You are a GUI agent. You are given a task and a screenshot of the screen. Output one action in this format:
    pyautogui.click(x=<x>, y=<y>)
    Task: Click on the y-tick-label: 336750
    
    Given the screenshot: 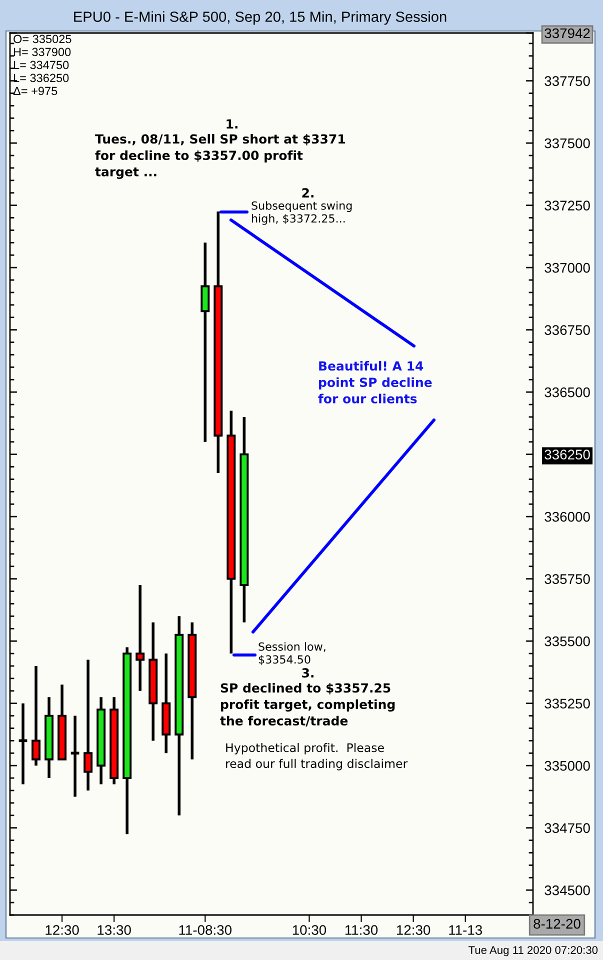 What is the action you would take?
    pyautogui.click(x=567, y=330)
    